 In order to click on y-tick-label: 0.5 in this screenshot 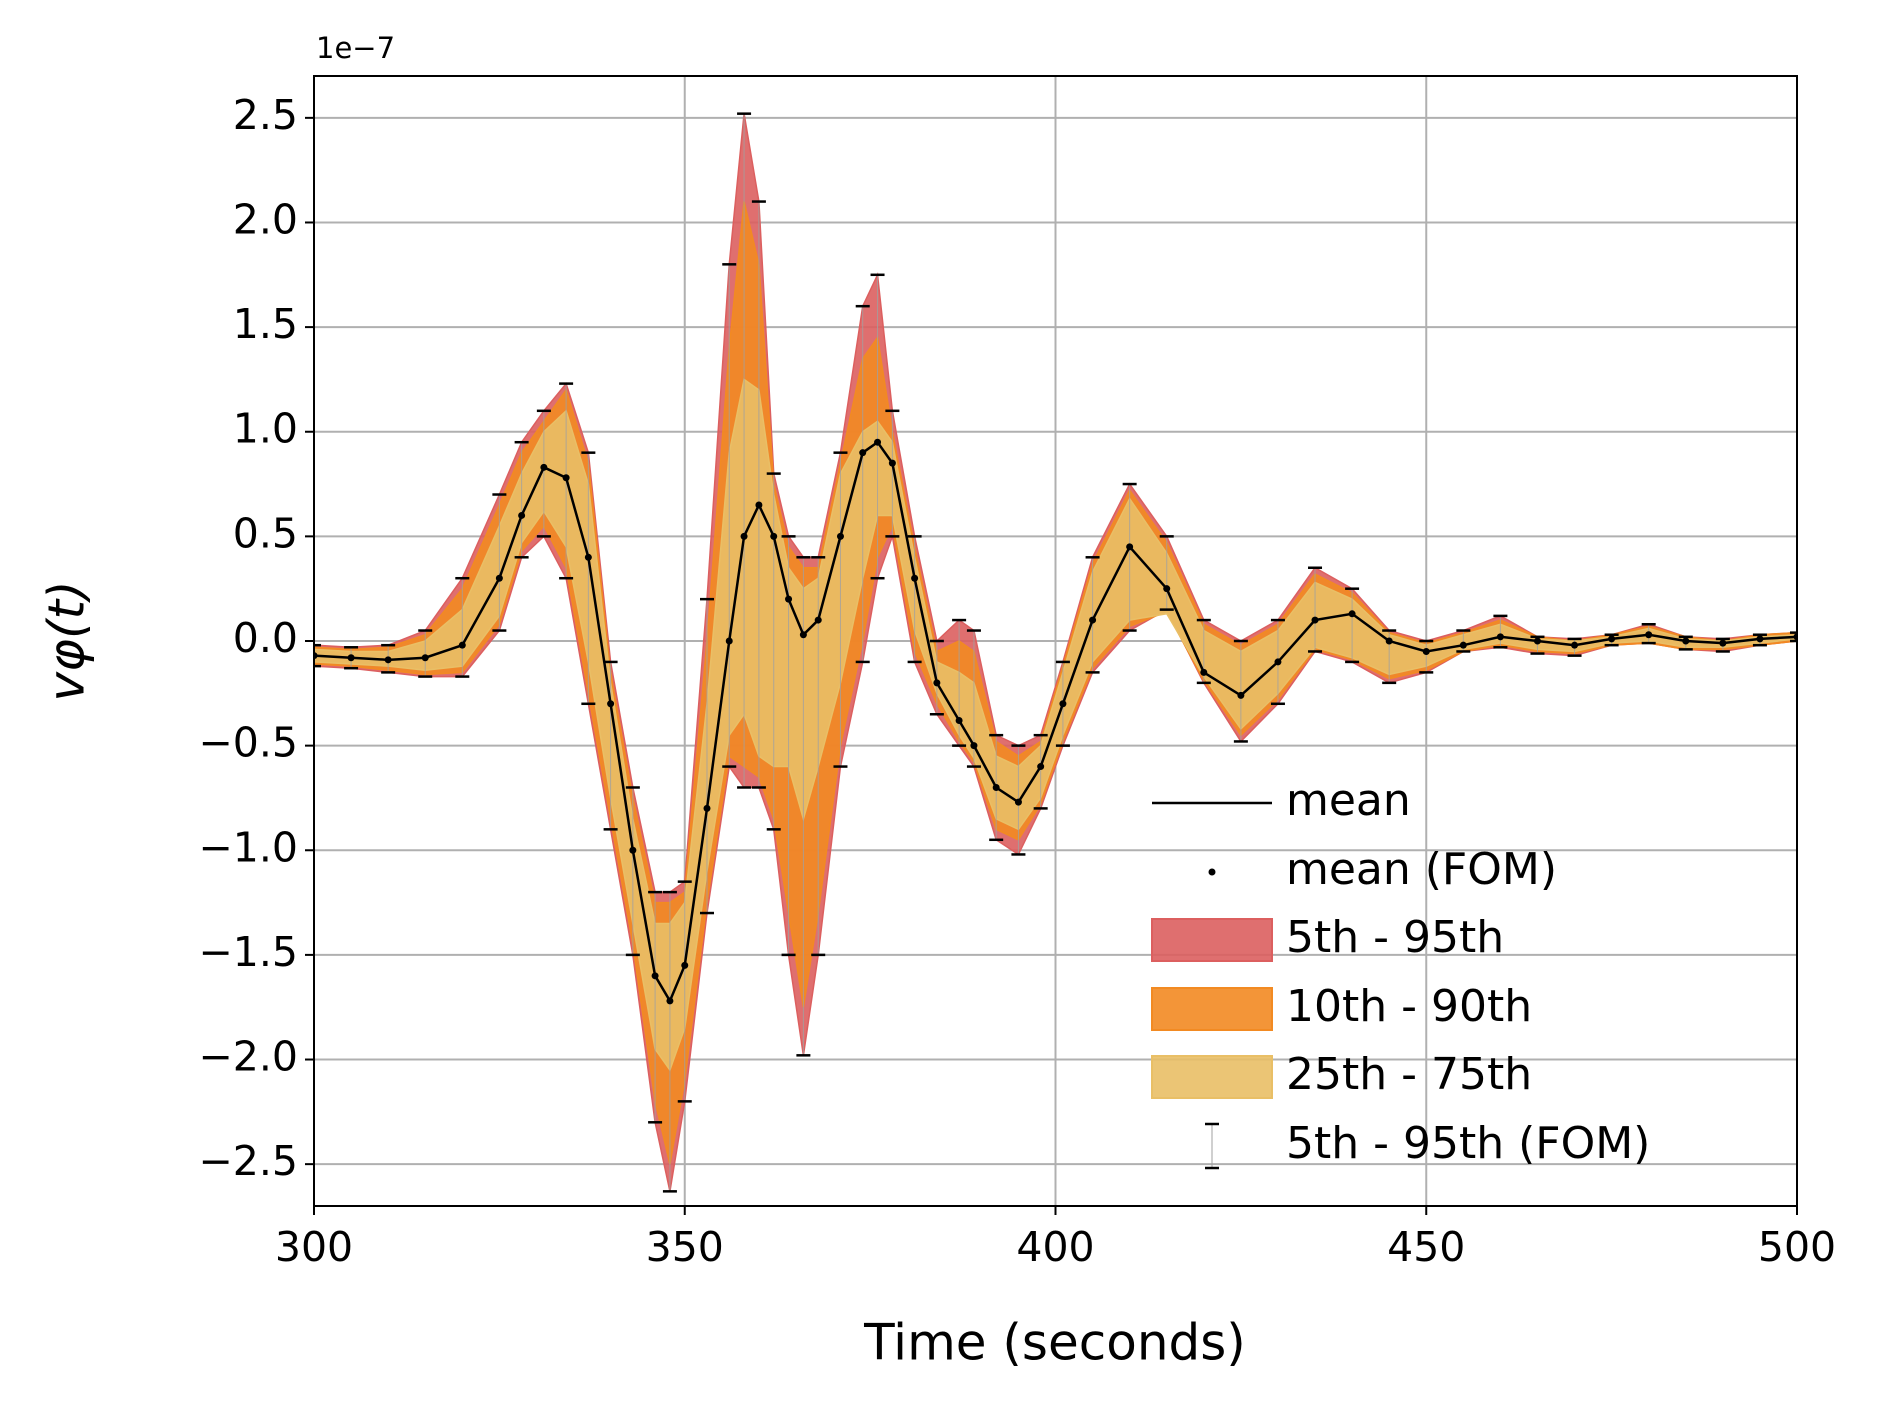, I will do `click(265, 533)`.